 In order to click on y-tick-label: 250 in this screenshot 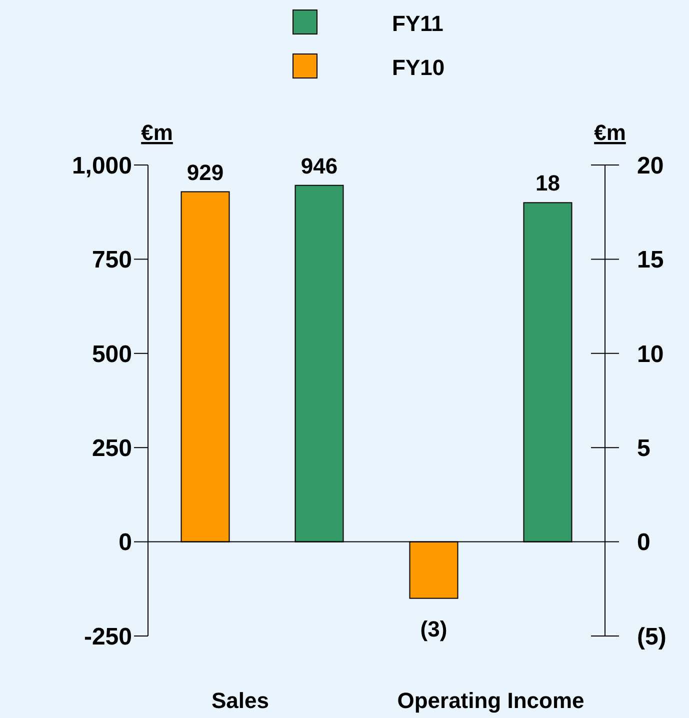, I will do `click(112, 448)`.